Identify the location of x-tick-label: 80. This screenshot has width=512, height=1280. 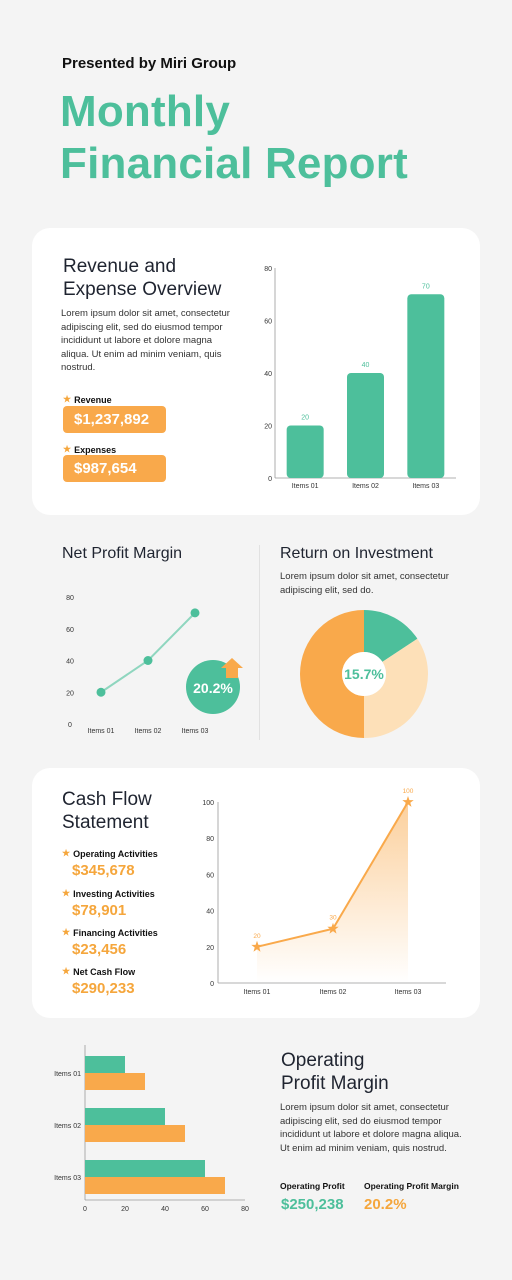
(245, 1209).